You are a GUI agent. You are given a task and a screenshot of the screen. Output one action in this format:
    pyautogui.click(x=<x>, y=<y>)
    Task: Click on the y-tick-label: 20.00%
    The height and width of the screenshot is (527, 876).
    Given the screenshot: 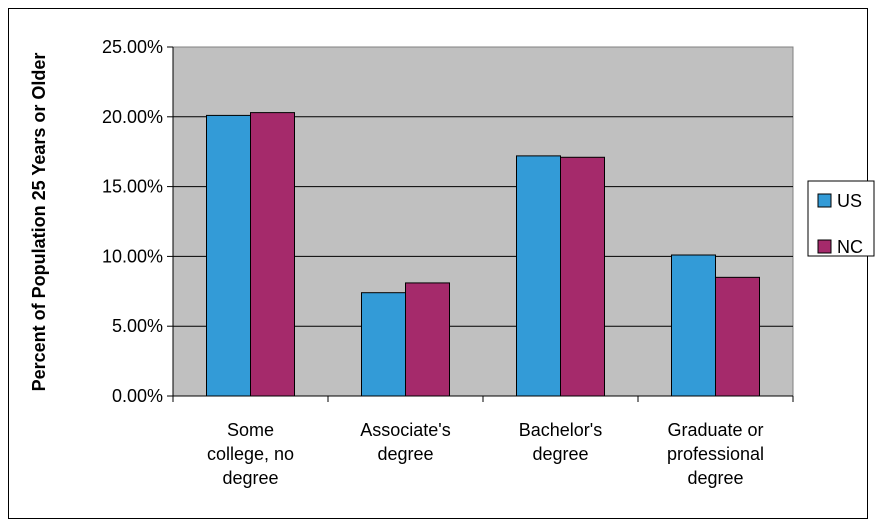 What is the action you would take?
    pyautogui.click(x=132, y=117)
    